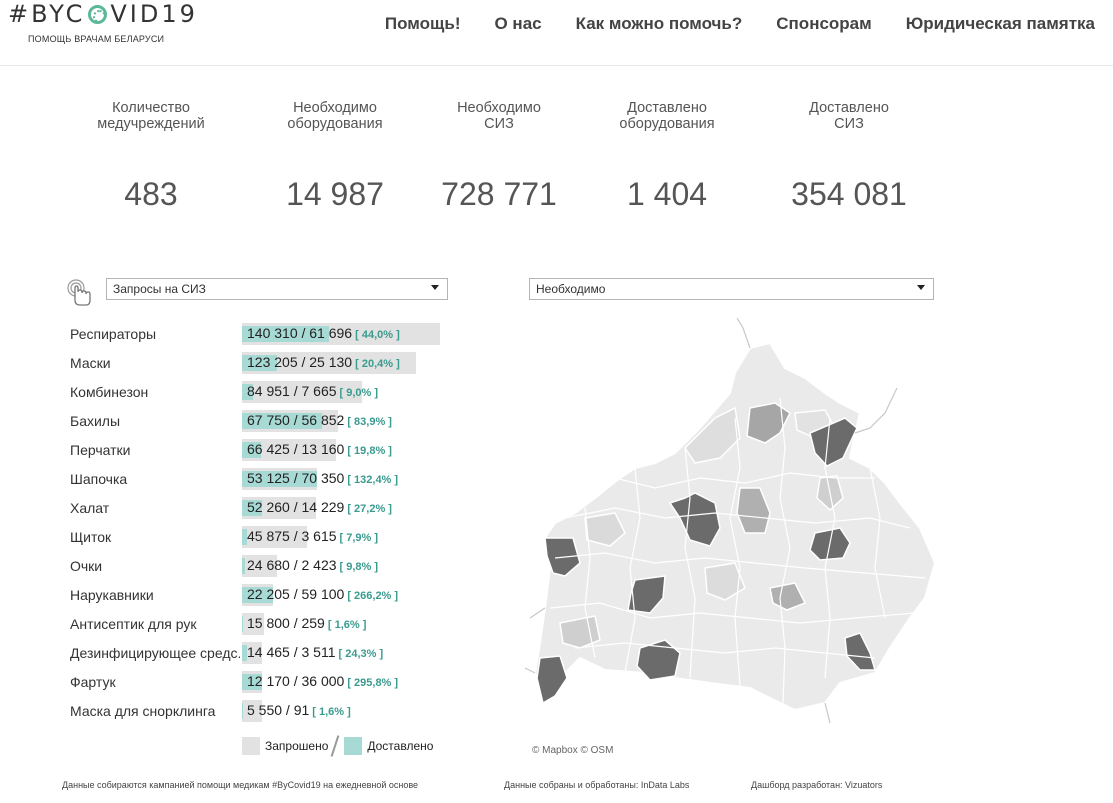 This screenshot has height=803, width=1113. What do you see at coordinates (90, 508) in the screenshot?
I see `ppe-row-name: Халат` at bounding box center [90, 508].